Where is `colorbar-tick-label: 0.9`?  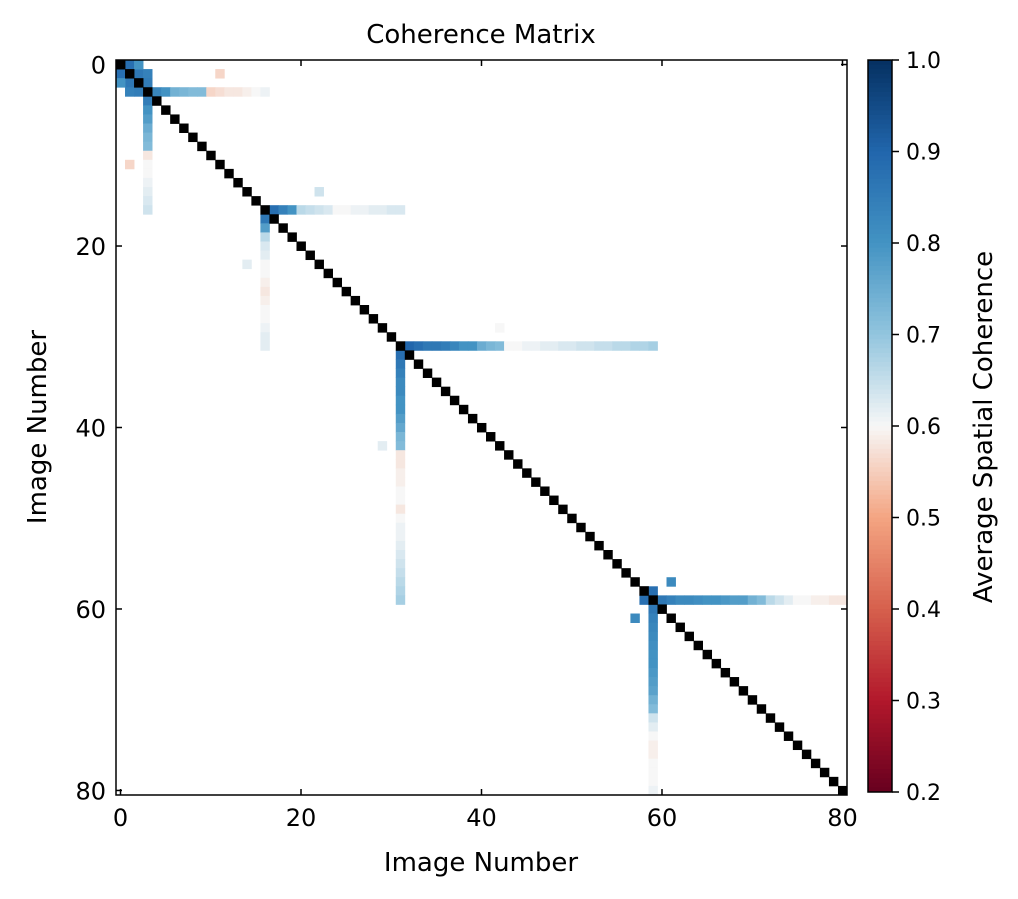
colorbar-tick-label: 0.9 is located at coordinates (923, 153).